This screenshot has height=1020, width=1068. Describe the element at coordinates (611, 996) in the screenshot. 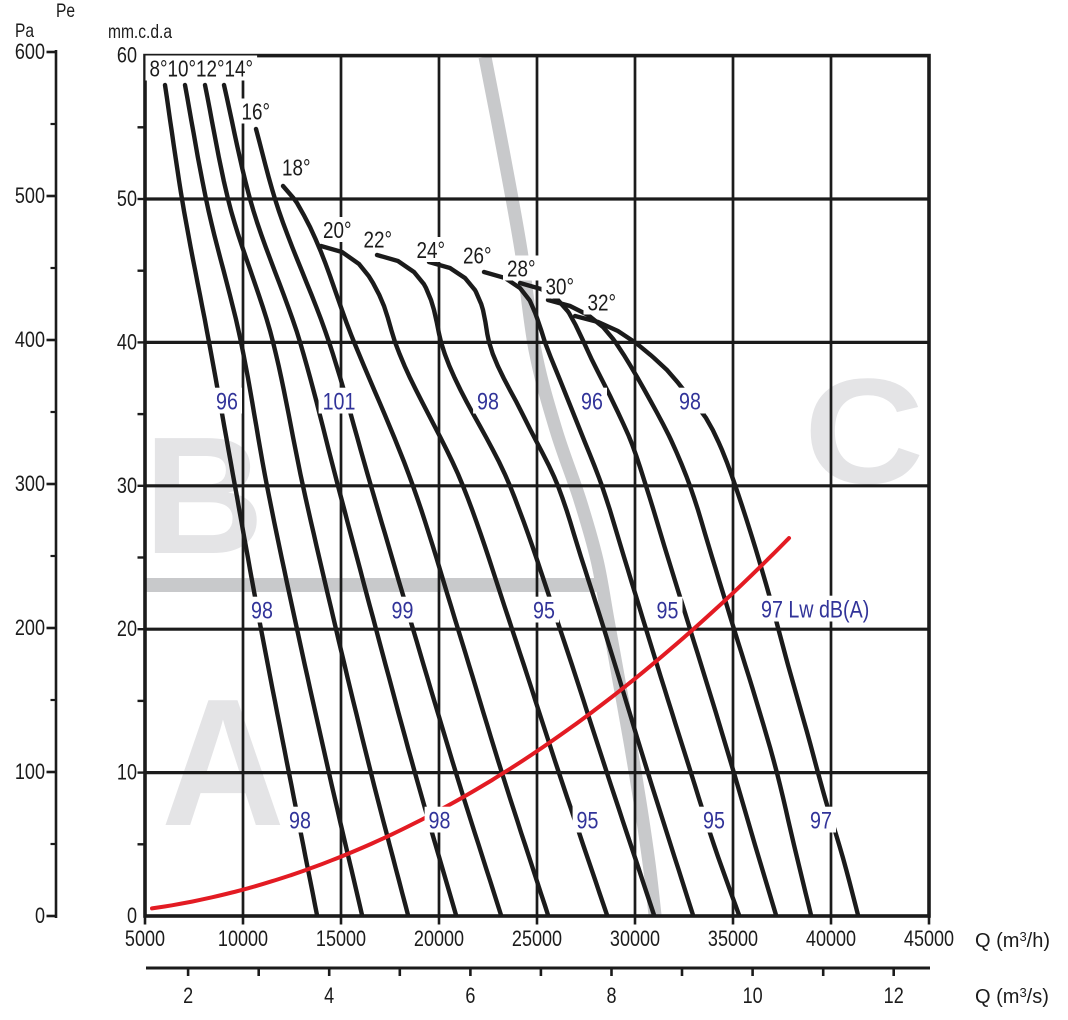

I see `svg-text: 8` at that location.